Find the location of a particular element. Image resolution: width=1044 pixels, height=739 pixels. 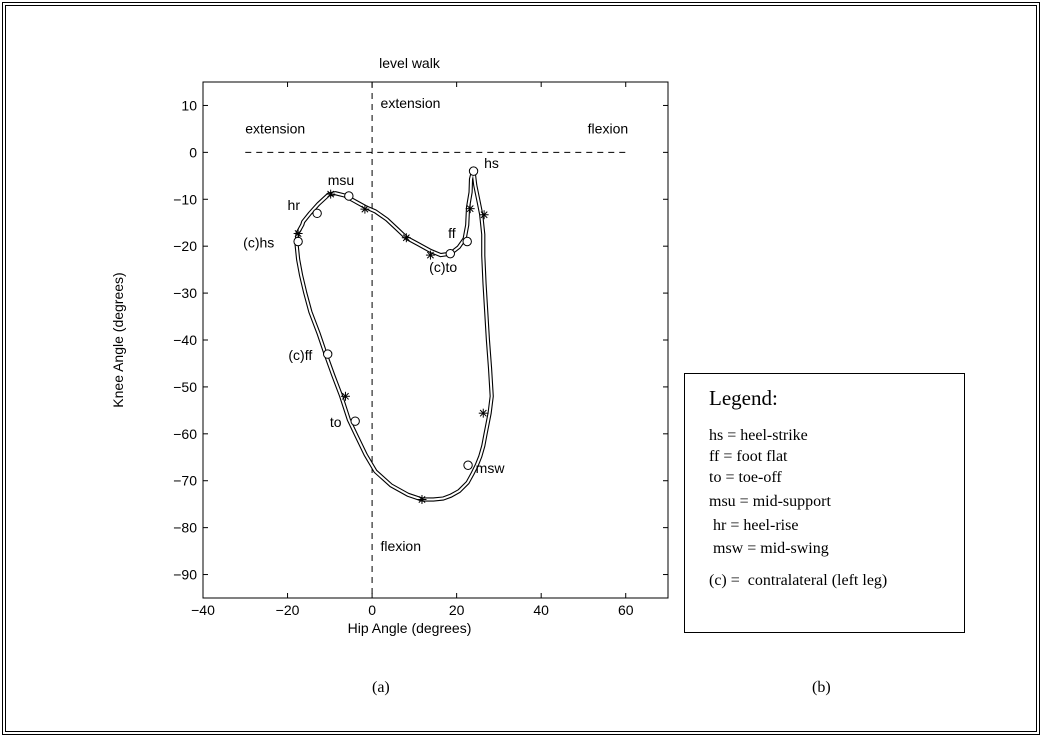

legend-item-hr: hr = heel-rise is located at coordinates (754, 525).